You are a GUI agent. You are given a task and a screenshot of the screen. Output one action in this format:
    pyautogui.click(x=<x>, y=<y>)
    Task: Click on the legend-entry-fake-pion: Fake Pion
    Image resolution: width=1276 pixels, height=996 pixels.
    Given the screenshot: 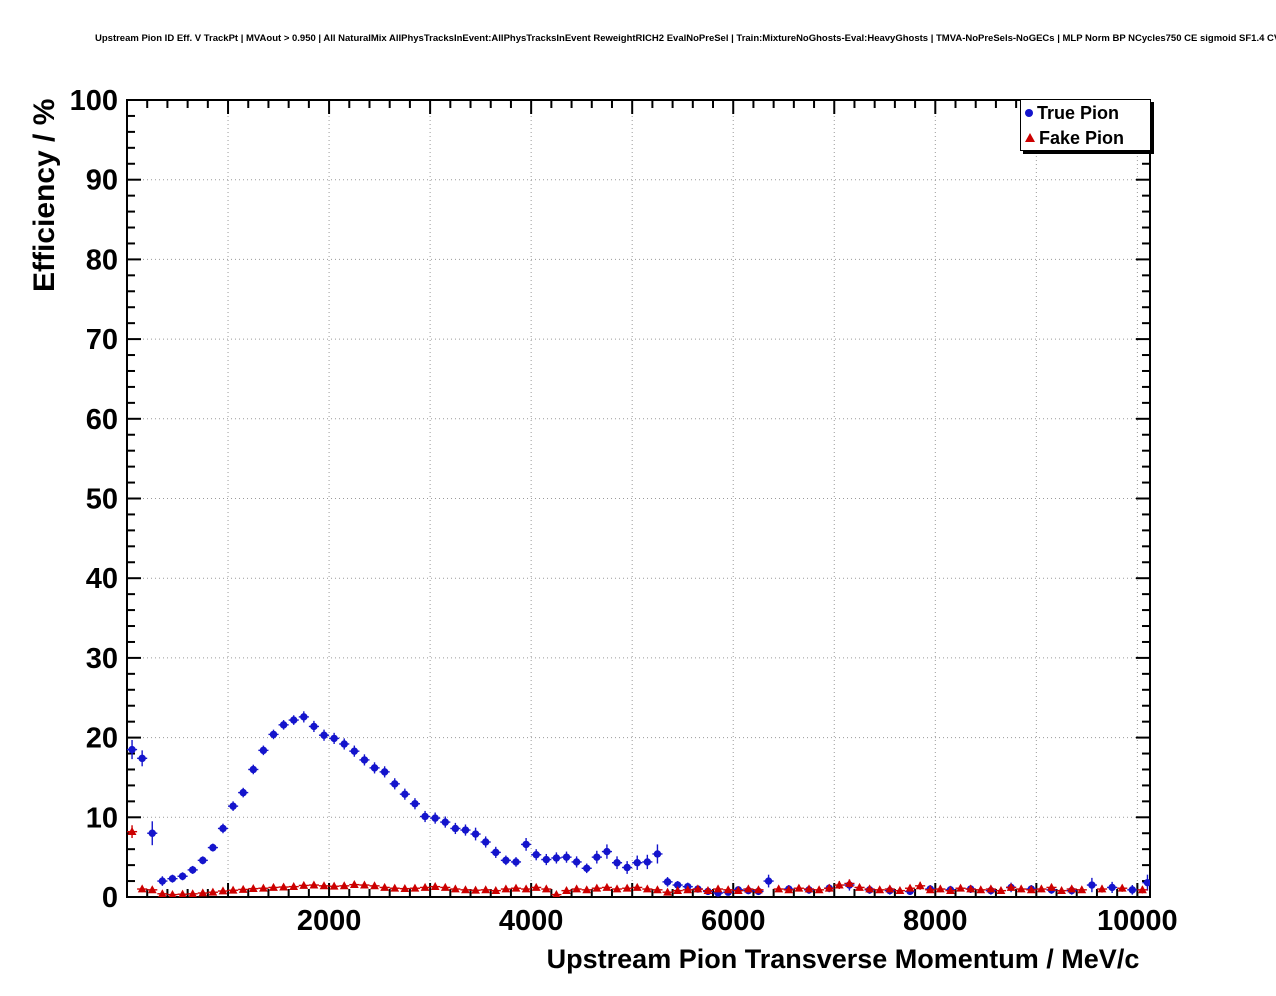 What is the action you would take?
    pyautogui.click(x=1085, y=137)
    